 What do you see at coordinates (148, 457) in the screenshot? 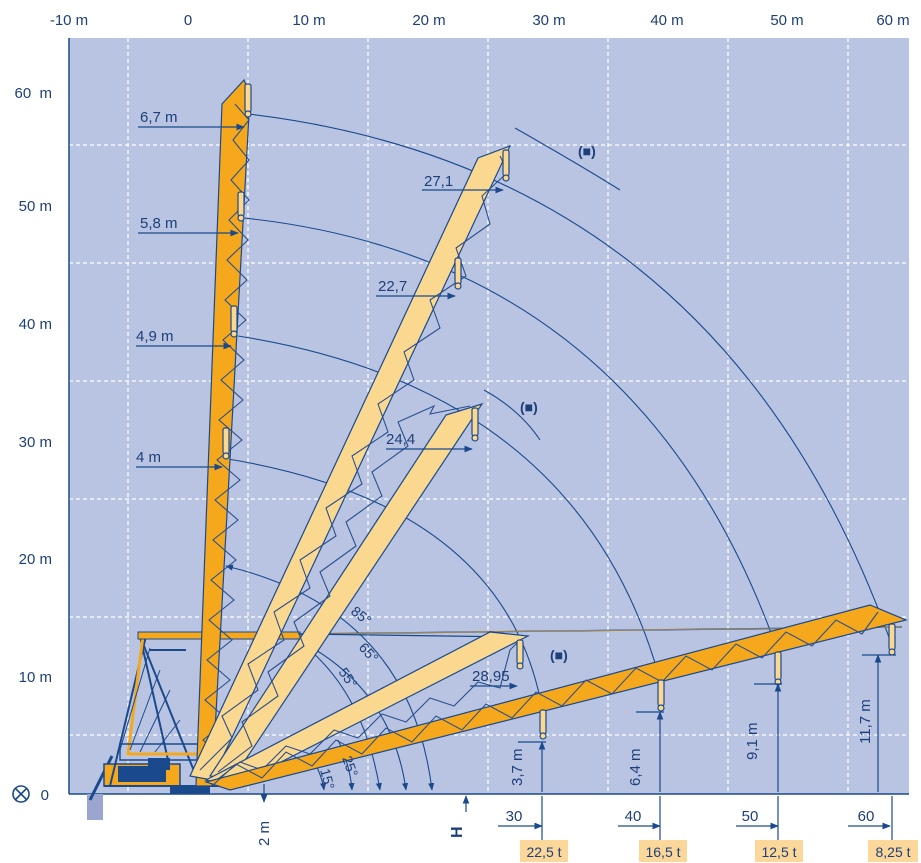
I see `radius-label: 4 m` at bounding box center [148, 457].